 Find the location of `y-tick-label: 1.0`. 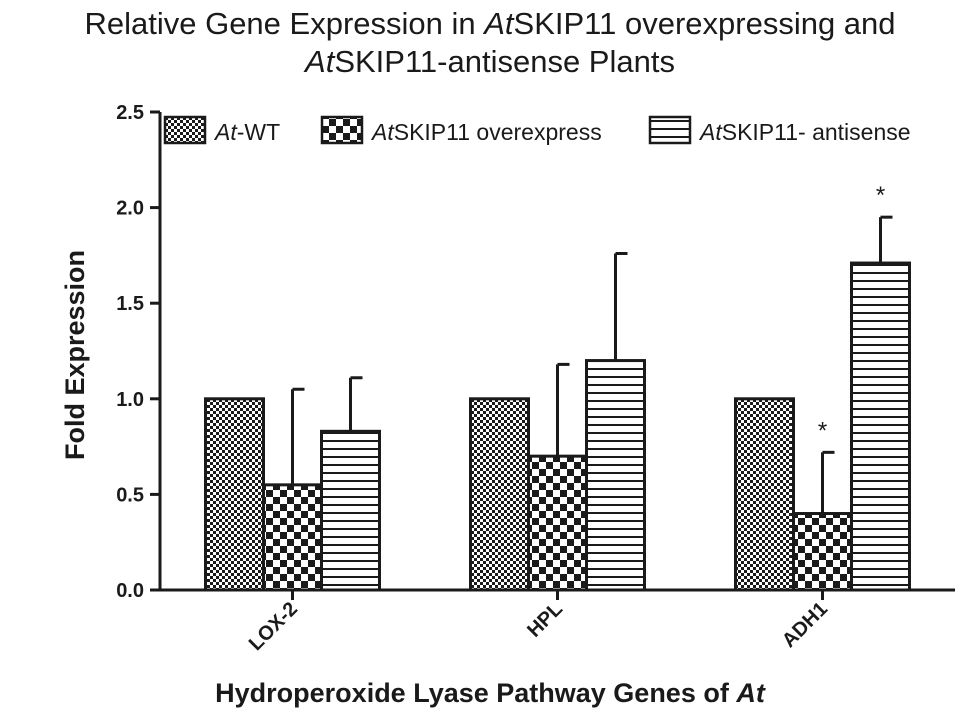

y-tick-label: 1.0 is located at coordinates (130, 400).